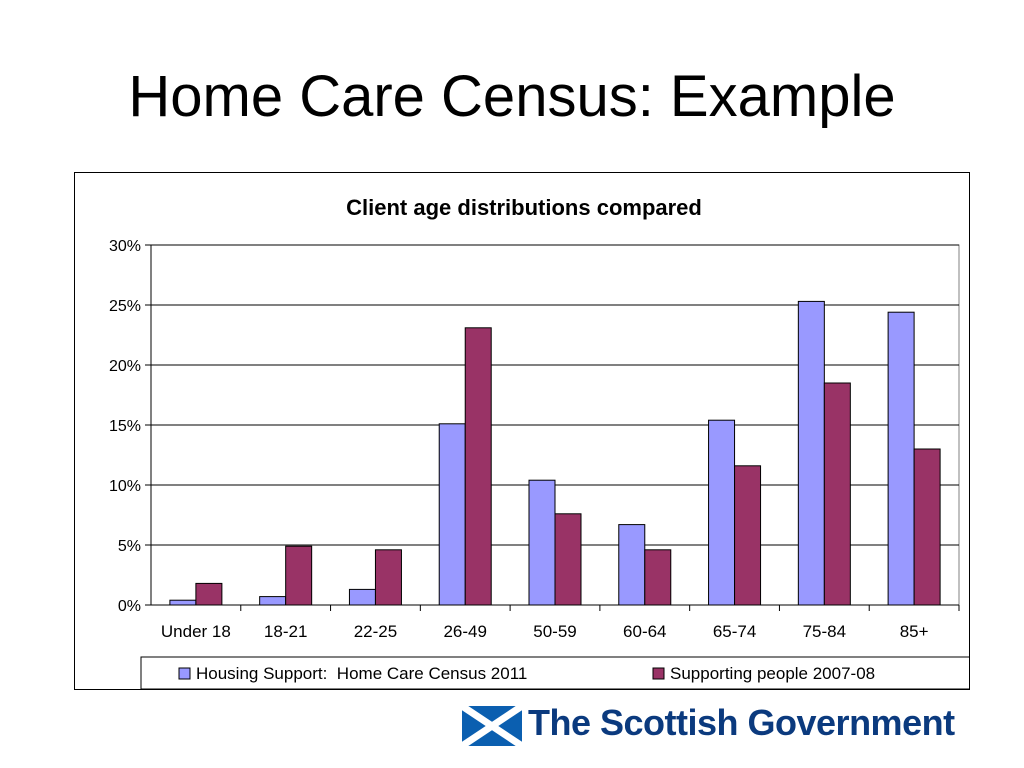 This screenshot has height=768, width=1024. Describe the element at coordinates (464, 631) in the screenshot. I see `x-tick-label: 26-49` at that location.